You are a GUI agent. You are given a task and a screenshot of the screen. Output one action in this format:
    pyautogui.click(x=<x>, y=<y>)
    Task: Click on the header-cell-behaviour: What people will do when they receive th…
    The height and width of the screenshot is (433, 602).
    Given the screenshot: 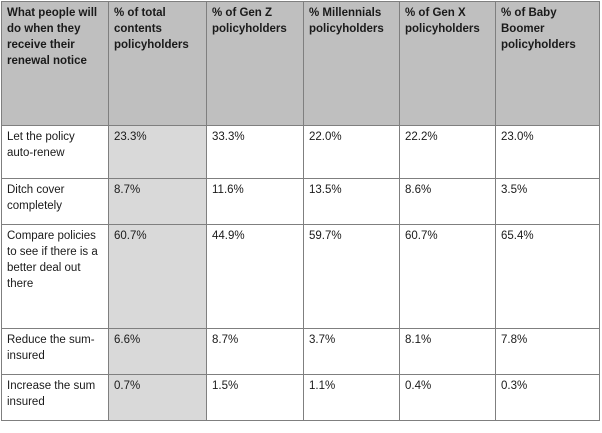 What is the action you would take?
    pyautogui.click(x=55, y=63)
    